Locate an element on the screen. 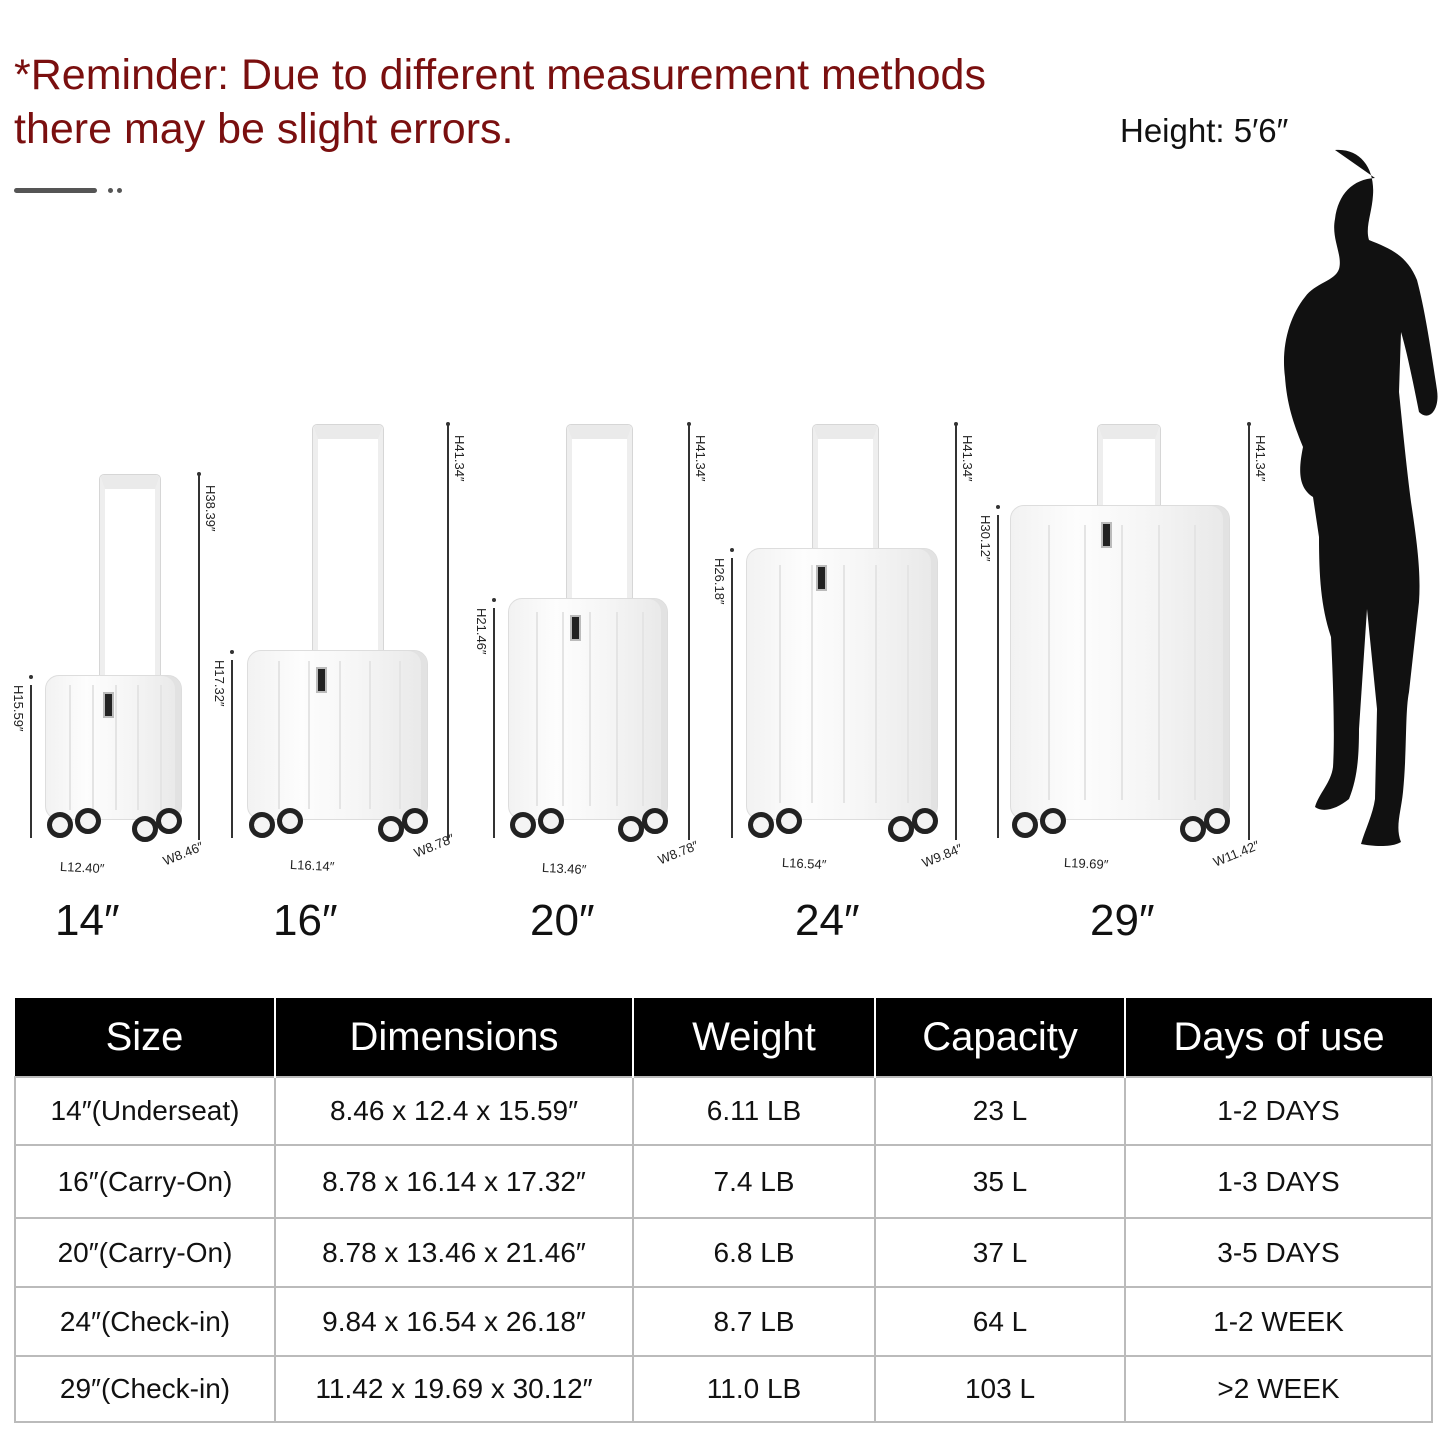 The width and height of the screenshot is (1445, 1445). cell-dimensions: 8.78 x 13.46 x 21.46″ is located at coordinates (454, 1252).